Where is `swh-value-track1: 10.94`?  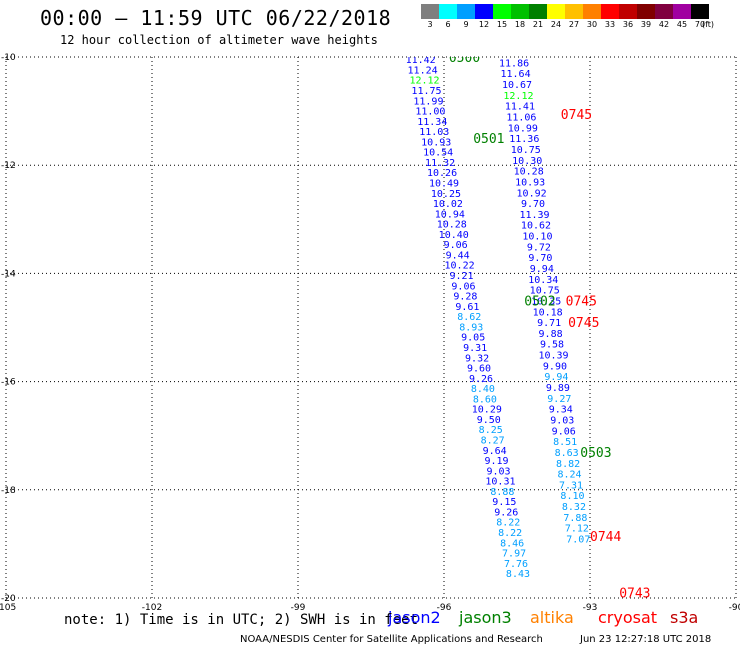 swh-value-track1: 10.94 is located at coordinates (450, 214).